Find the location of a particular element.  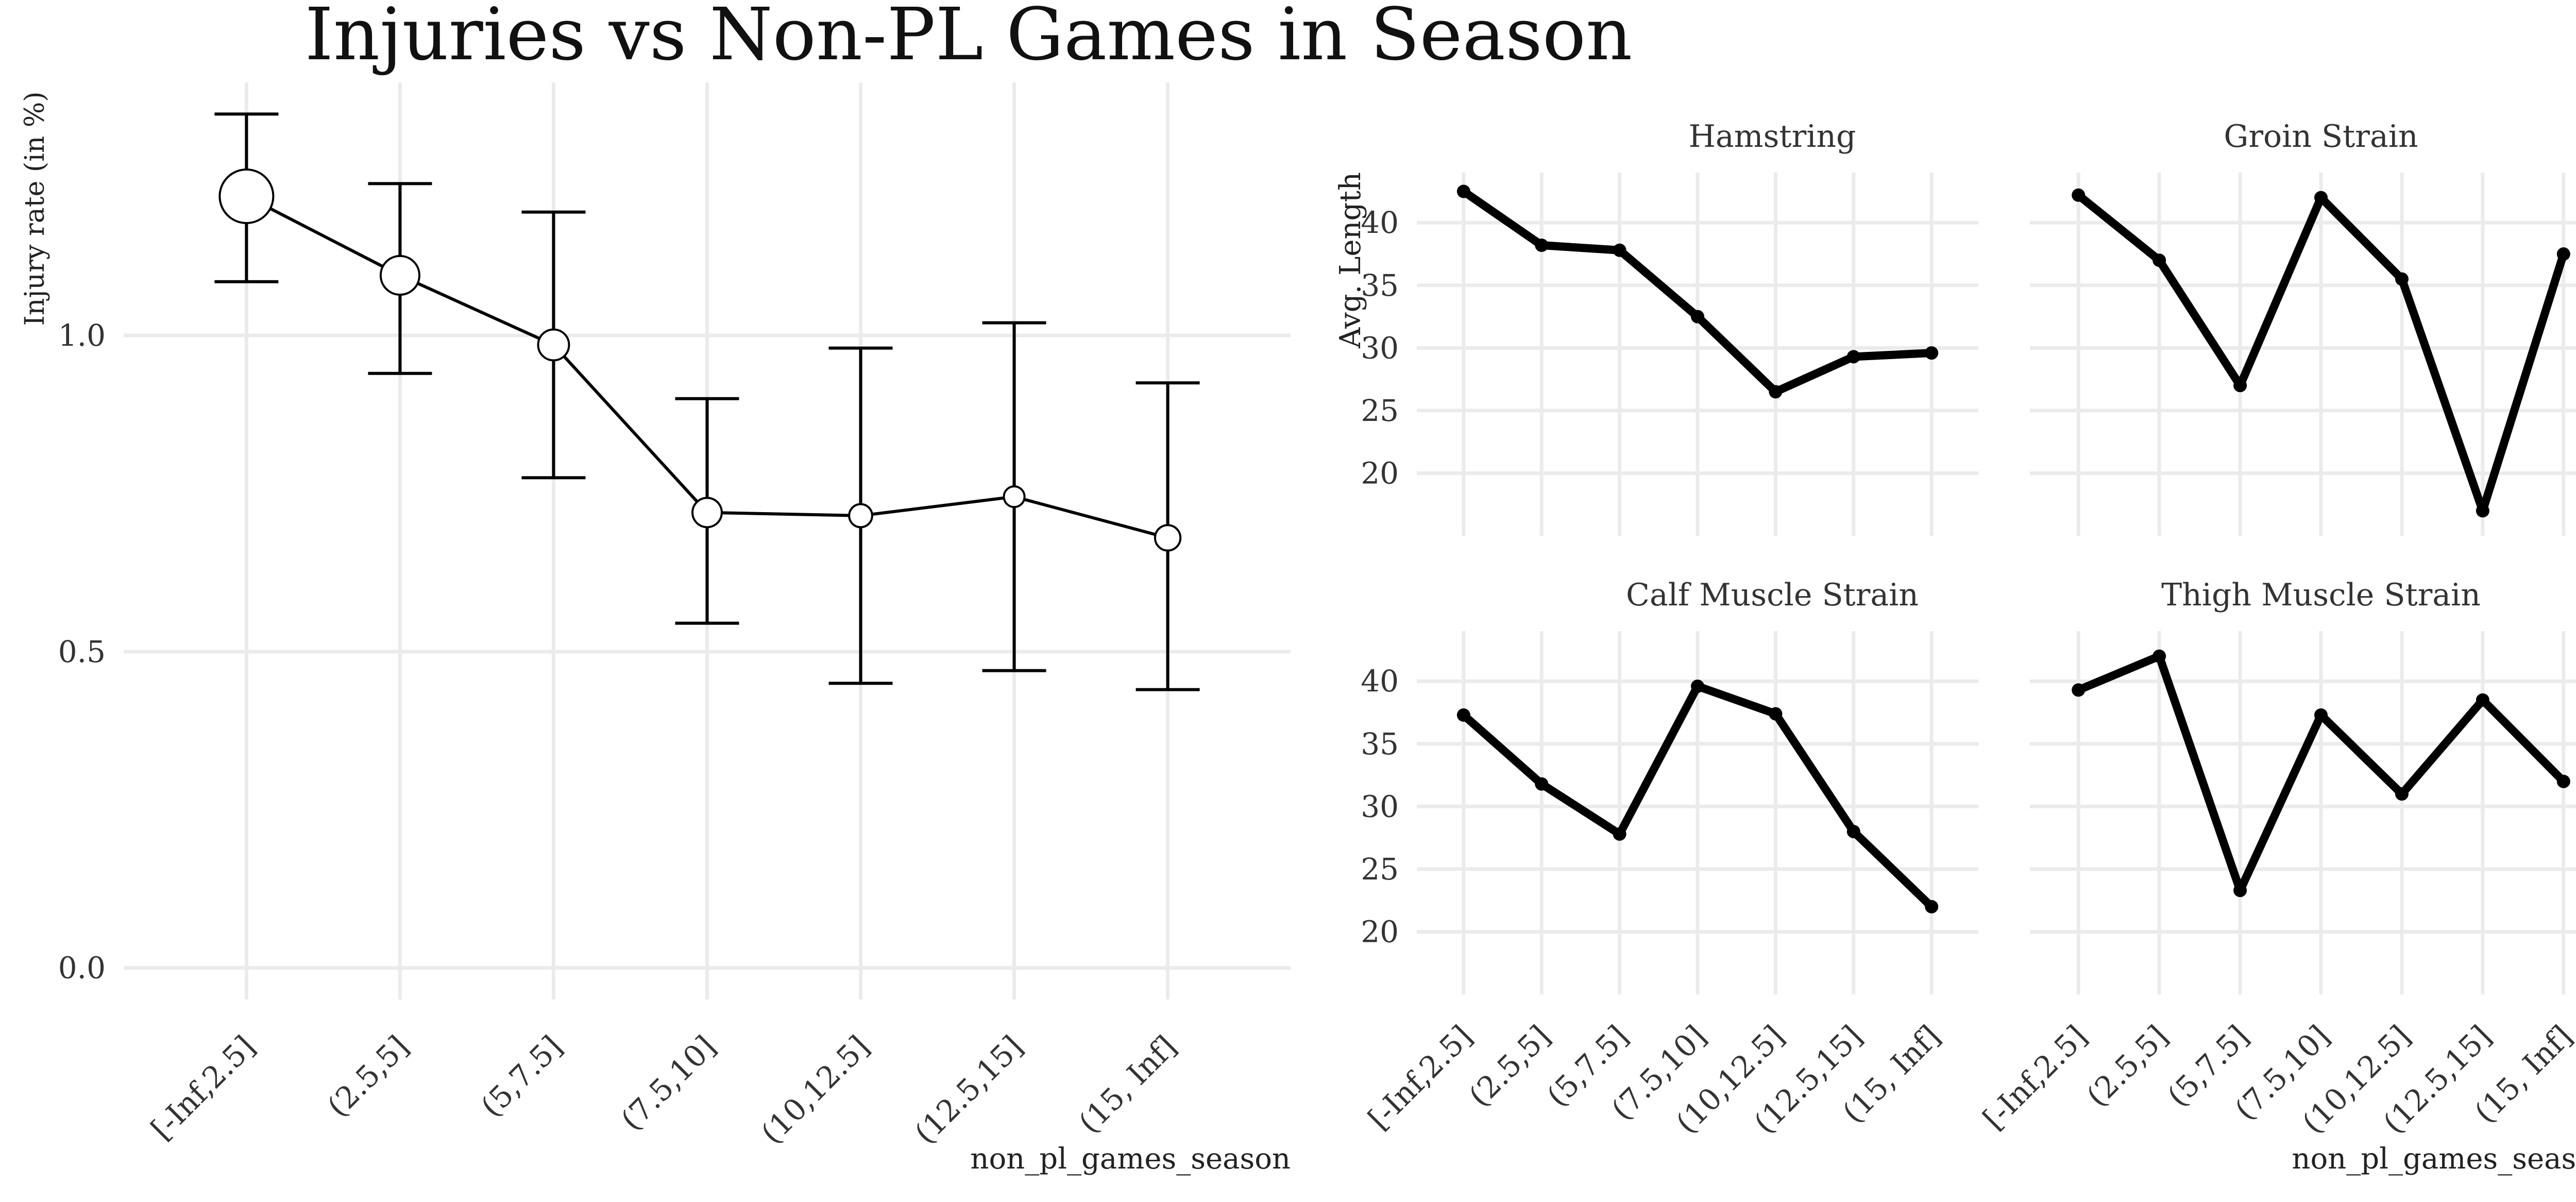

left-x-tick-label: (10,12.5] is located at coordinates (815, 1090).